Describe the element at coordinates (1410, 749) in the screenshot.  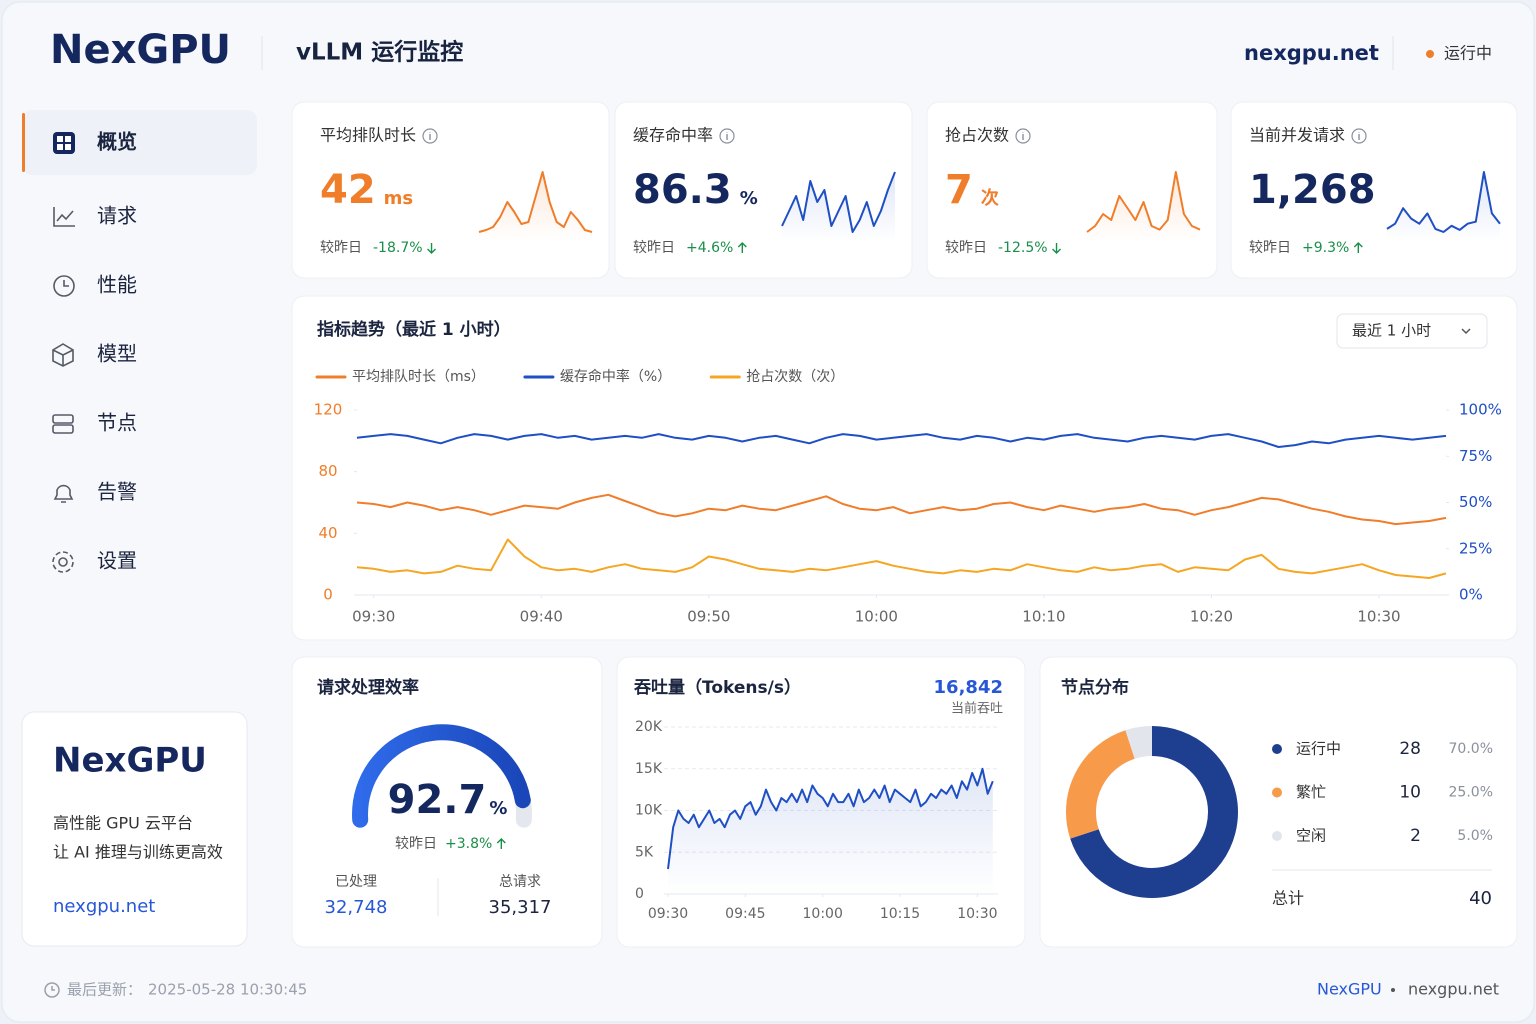
I see `legend-count: 28` at that location.